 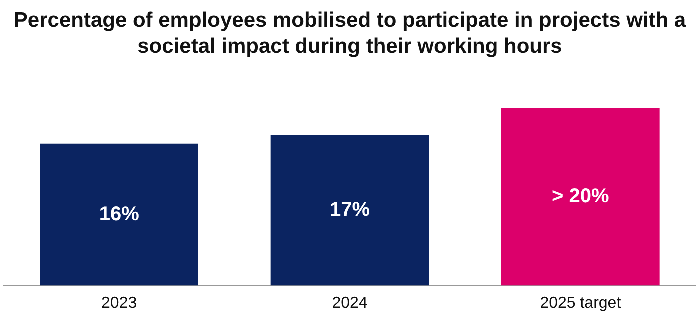 What do you see at coordinates (581, 303) in the screenshot?
I see `x-tick-label: 2025 target` at bounding box center [581, 303].